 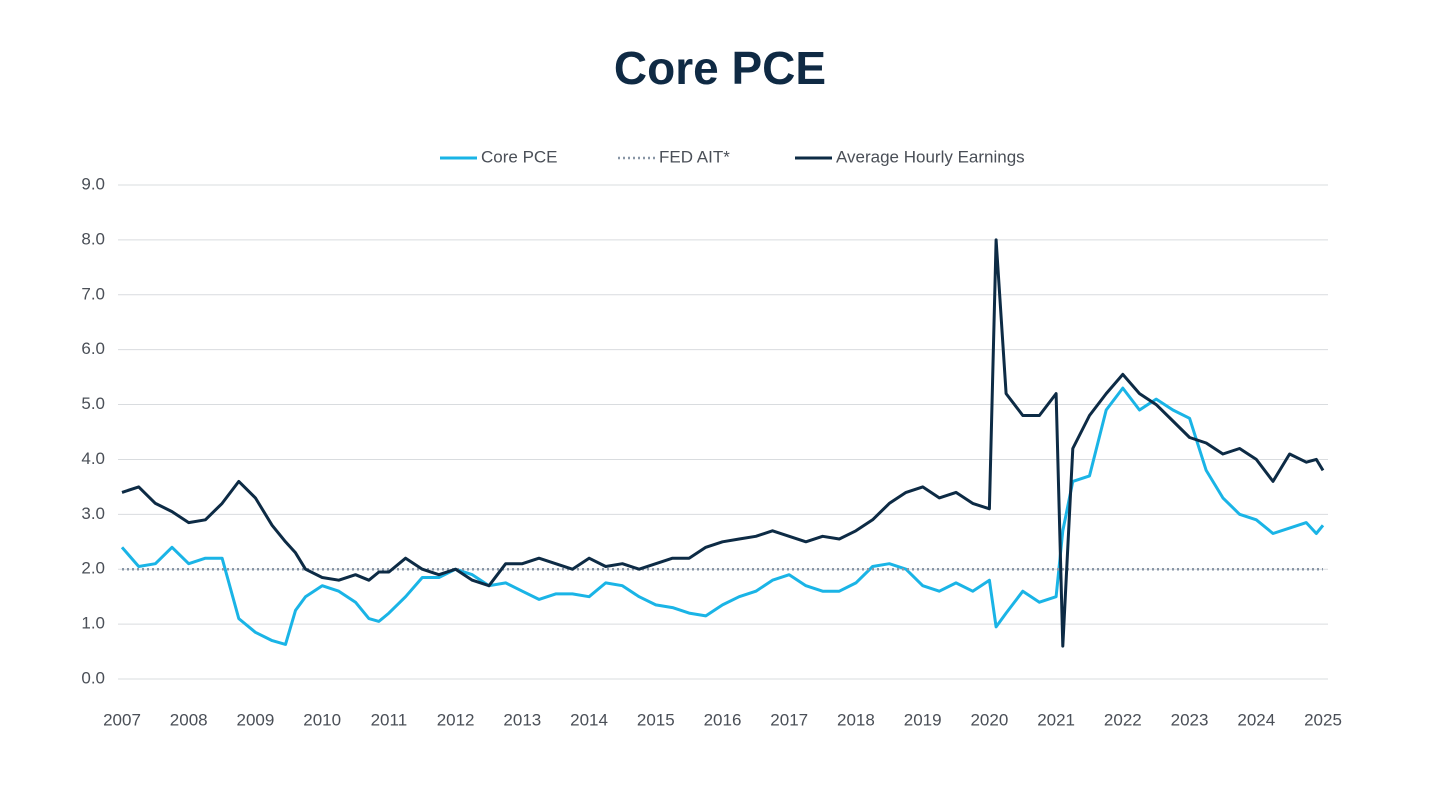 What do you see at coordinates (256, 719) in the screenshot?
I see `x-tick-label: 2009` at bounding box center [256, 719].